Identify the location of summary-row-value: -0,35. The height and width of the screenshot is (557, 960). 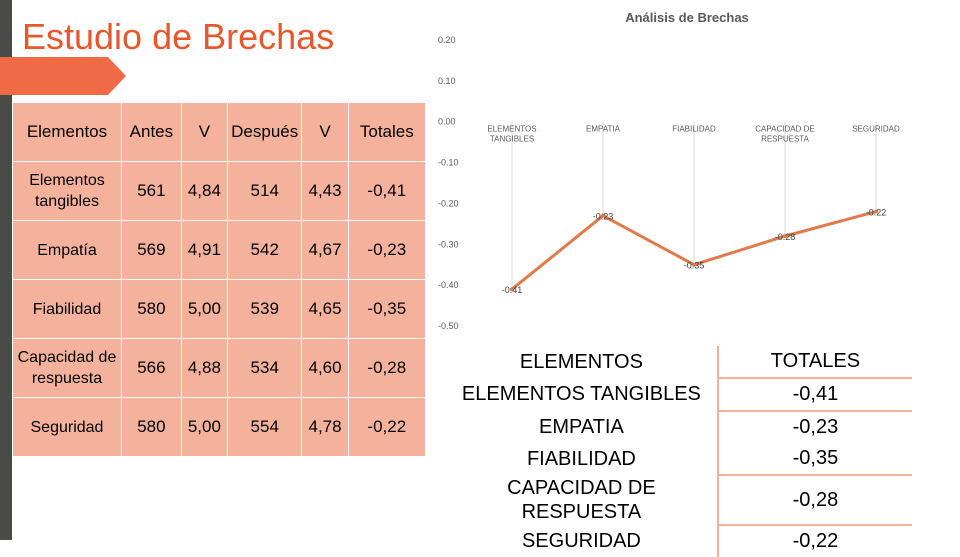
(814, 459).